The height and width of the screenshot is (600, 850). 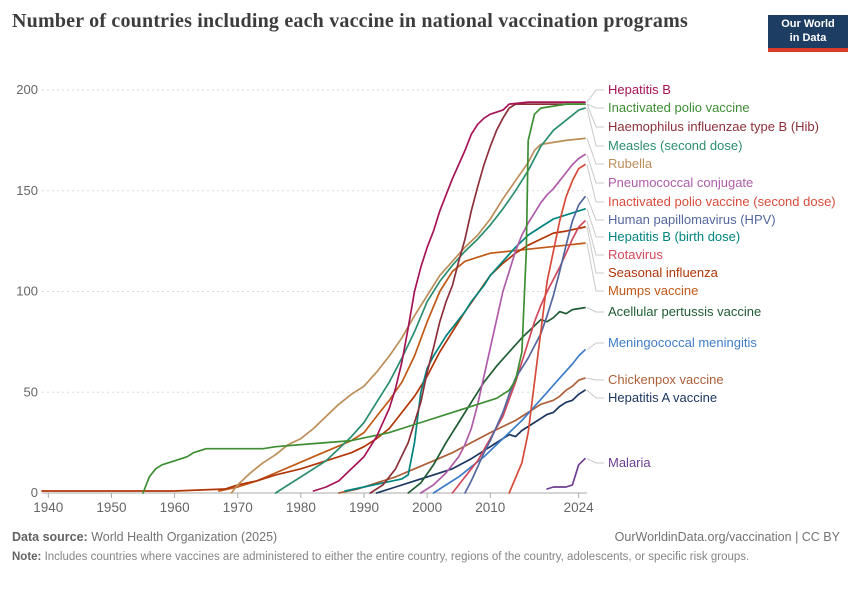 I want to click on legend-connector-rubella, so click(x=595, y=151).